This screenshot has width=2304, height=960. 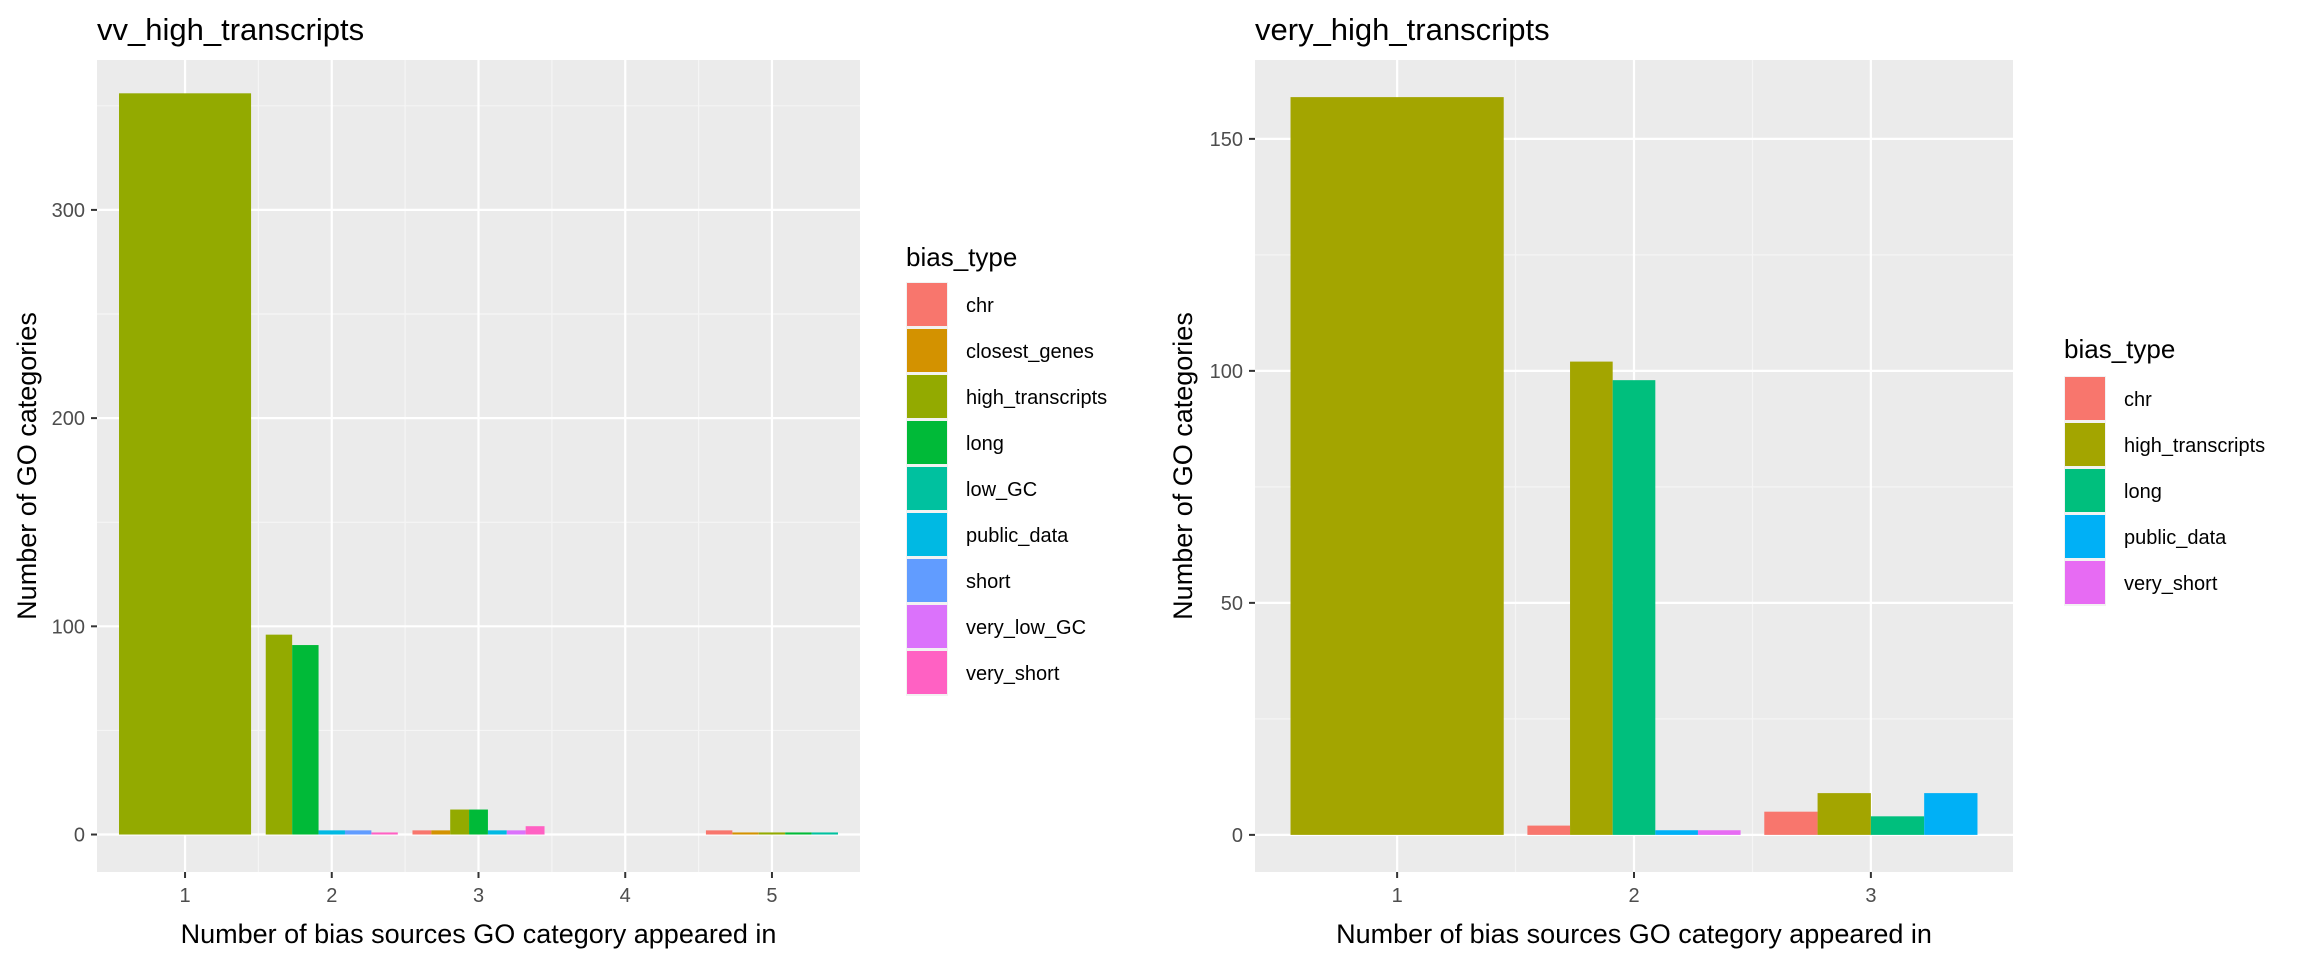 What do you see at coordinates (958, 581) in the screenshot?
I see `legend-item-short: short` at bounding box center [958, 581].